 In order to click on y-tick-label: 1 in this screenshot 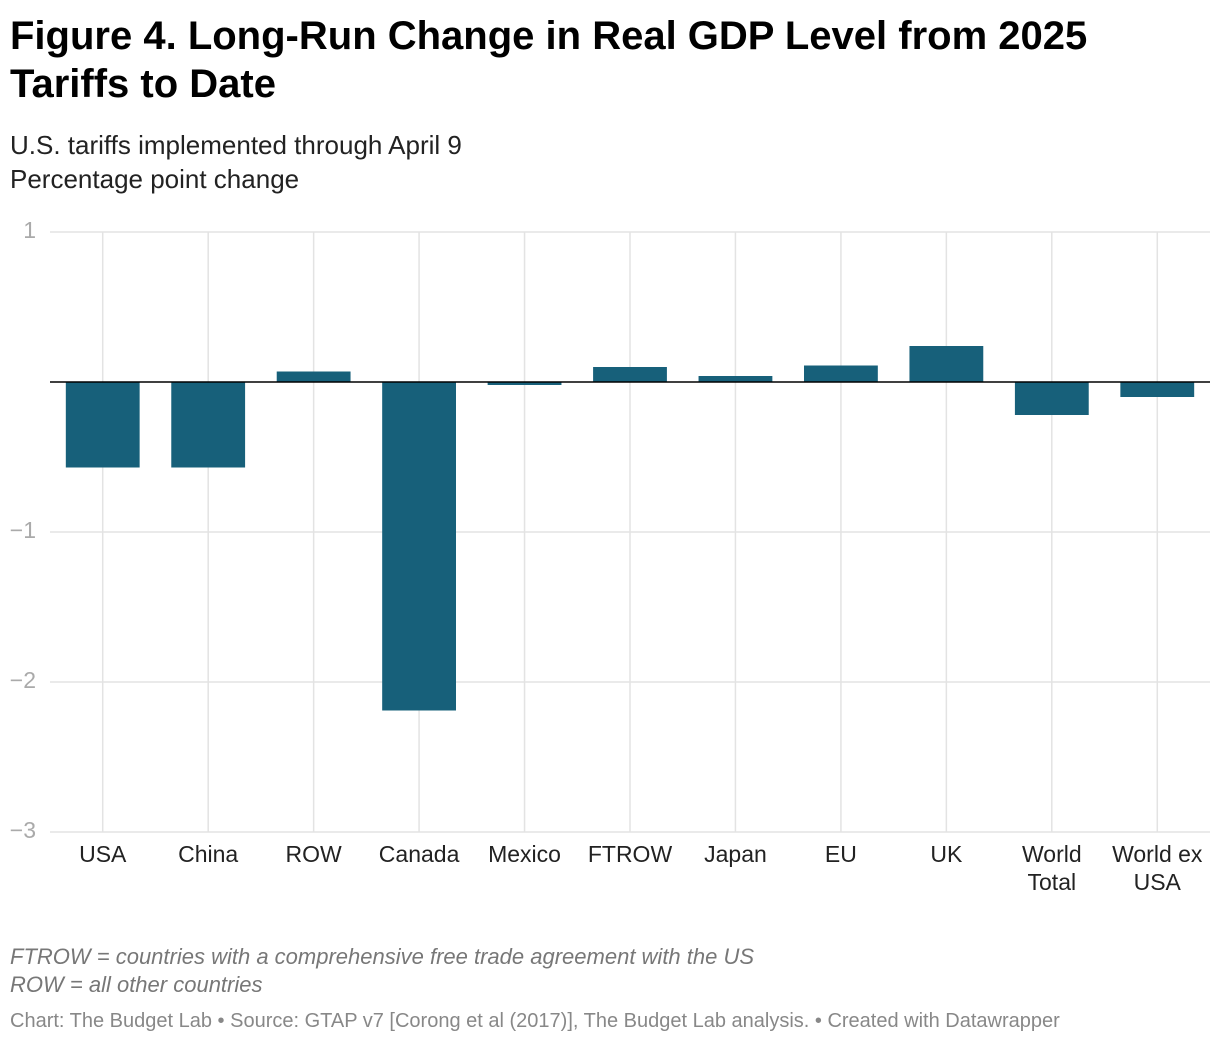, I will do `click(29, 230)`.